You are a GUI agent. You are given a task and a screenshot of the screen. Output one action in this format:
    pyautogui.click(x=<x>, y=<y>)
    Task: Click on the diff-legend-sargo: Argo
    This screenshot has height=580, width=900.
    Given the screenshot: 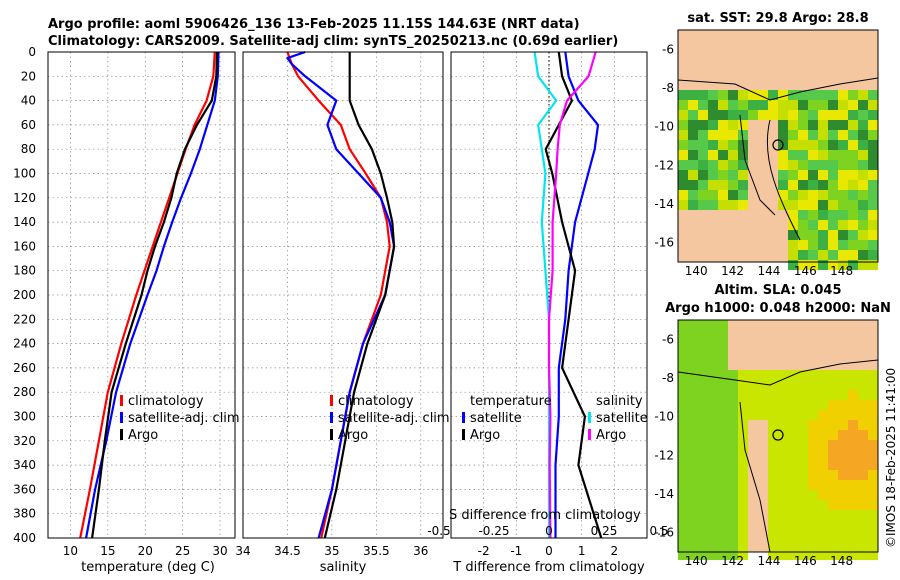 What is the action you would take?
    pyautogui.click(x=611, y=435)
    